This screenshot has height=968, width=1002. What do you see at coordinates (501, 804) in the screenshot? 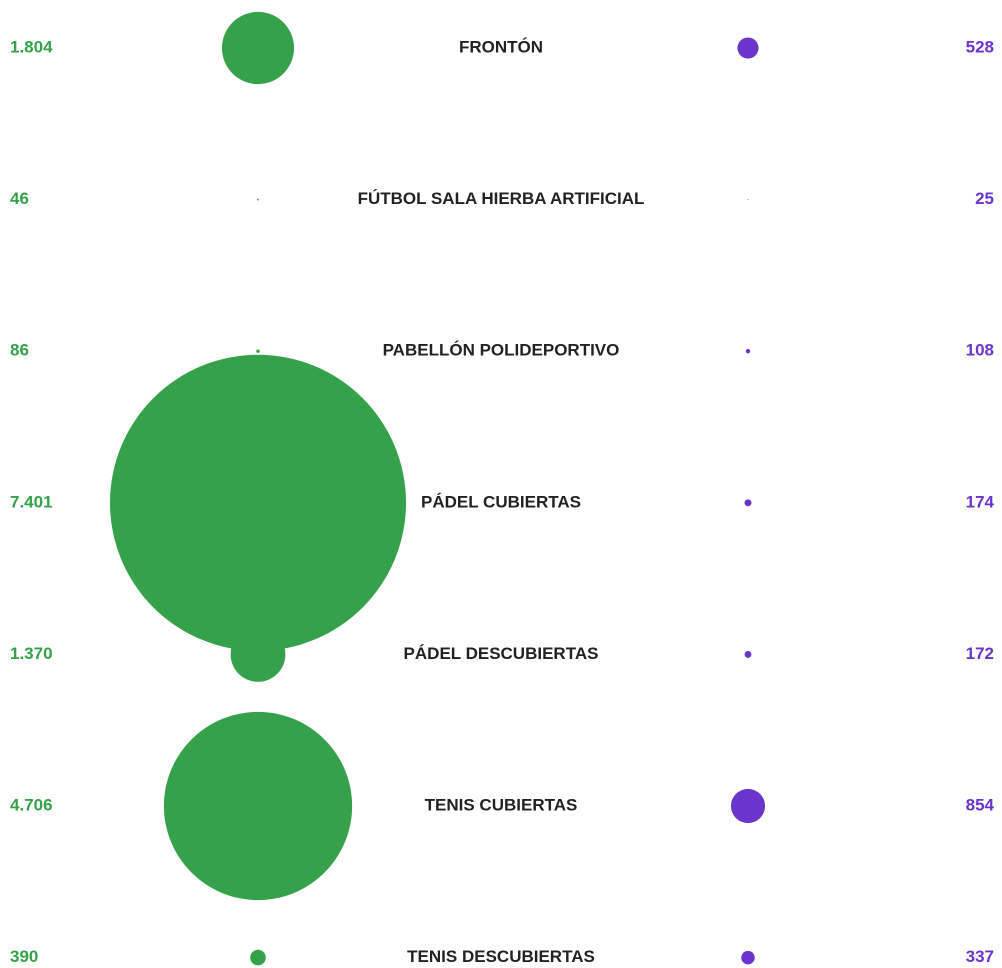
I see `category-label: TENIS CUBIERTAS` at bounding box center [501, 804].